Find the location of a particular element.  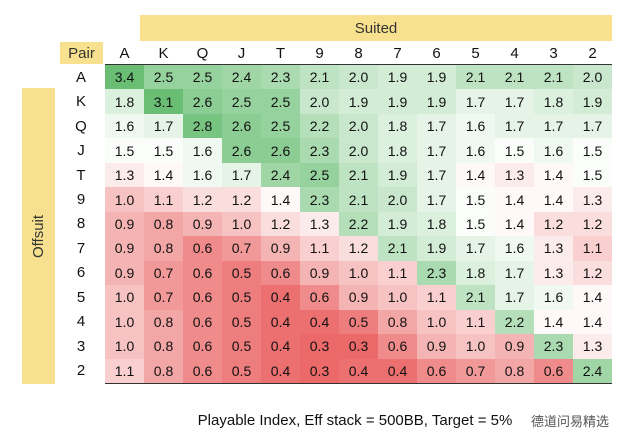

cell: 3.1 is located at coordinates (163, 101).